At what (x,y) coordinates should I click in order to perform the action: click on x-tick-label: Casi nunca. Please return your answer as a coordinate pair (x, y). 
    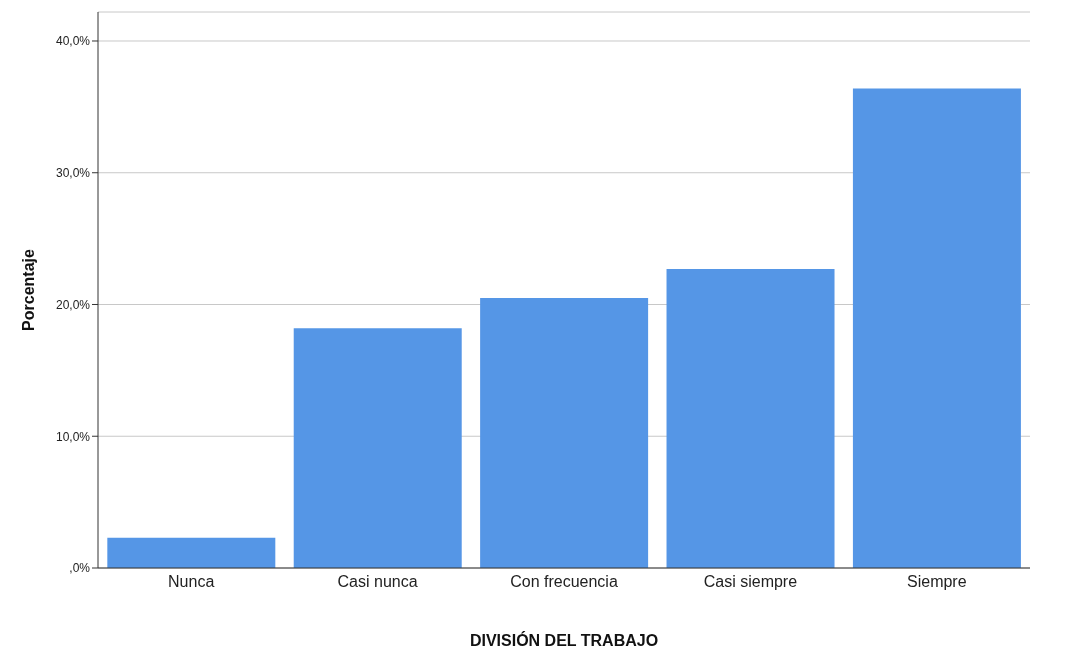
    Looking at the image, I should click on (377, 582).